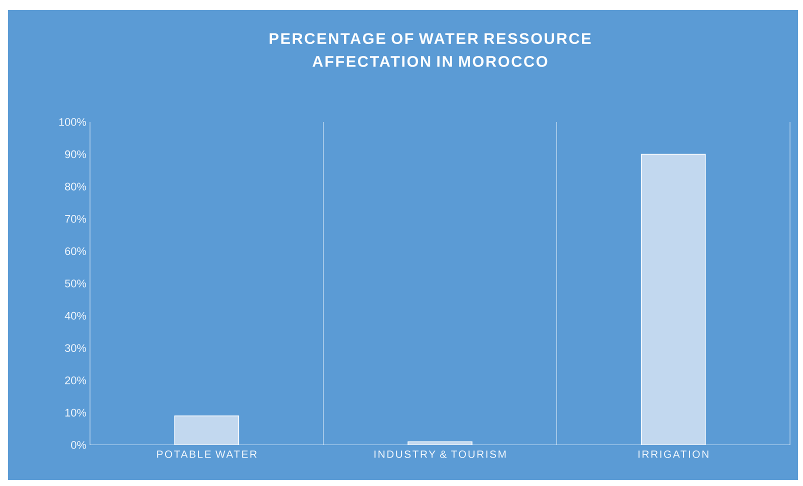 The height and width of the screenshot is (486, 803). I want to click on y-tick-label: 70%, so click(75, 219).